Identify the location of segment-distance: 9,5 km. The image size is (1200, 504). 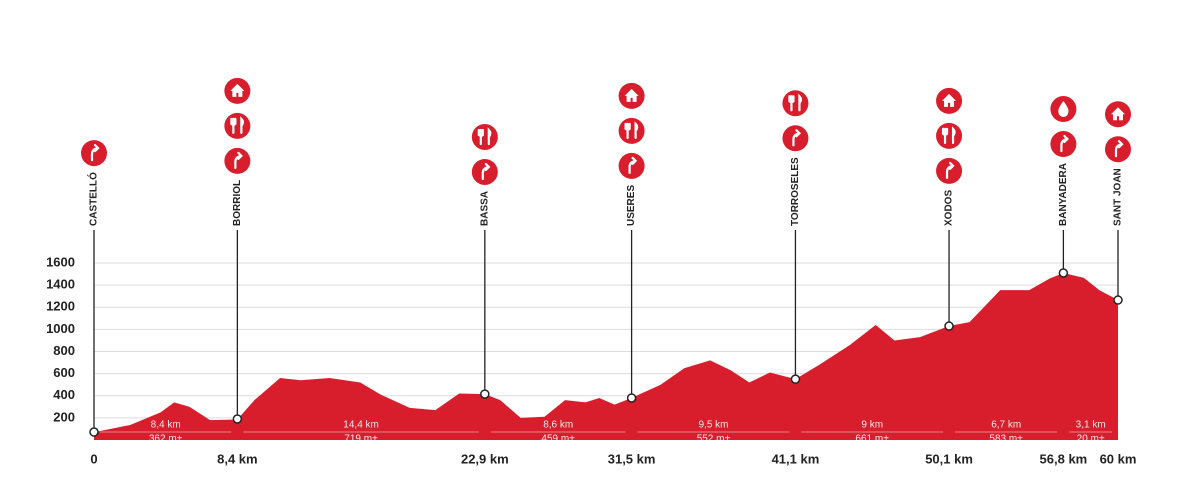
(714, 425).